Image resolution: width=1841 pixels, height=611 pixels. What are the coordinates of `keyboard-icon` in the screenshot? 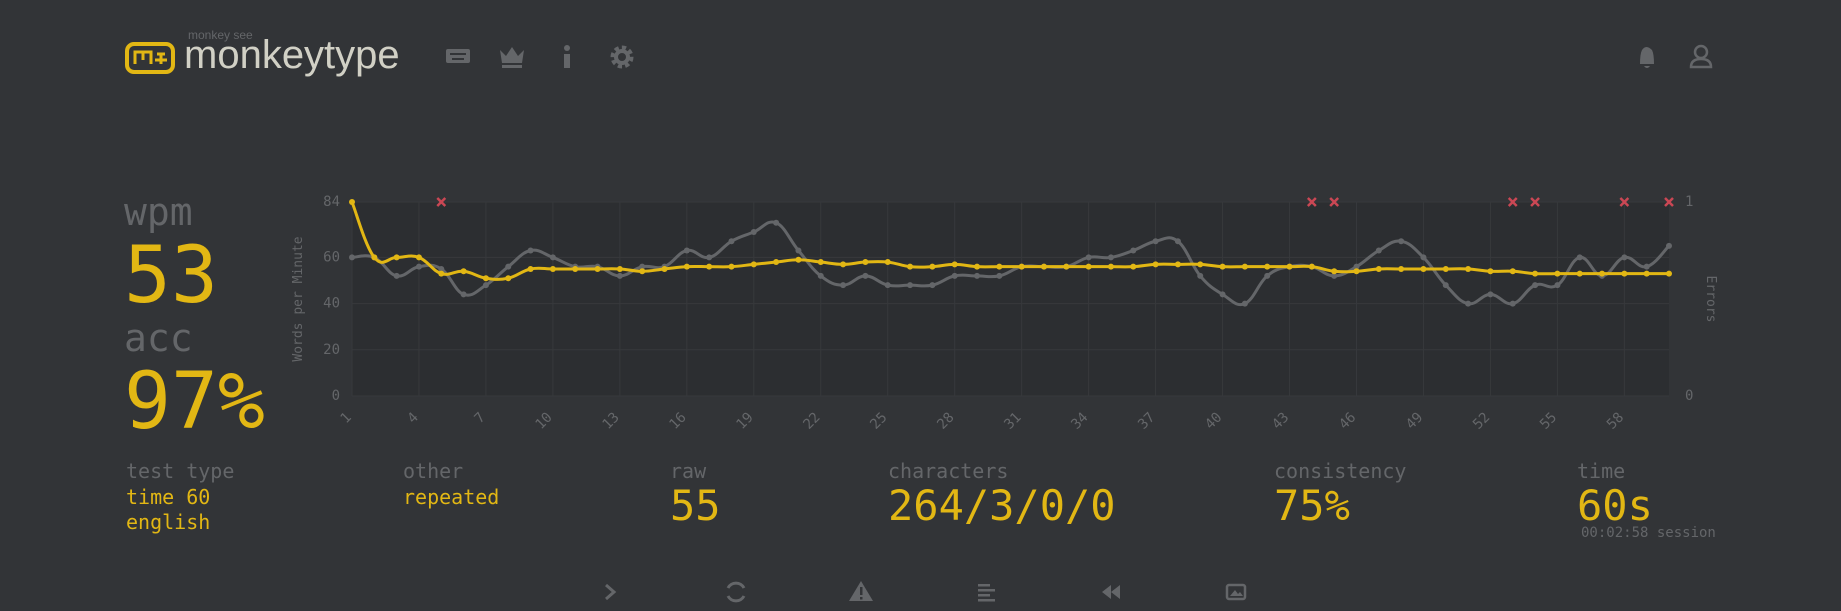 It's located at (458, 56).